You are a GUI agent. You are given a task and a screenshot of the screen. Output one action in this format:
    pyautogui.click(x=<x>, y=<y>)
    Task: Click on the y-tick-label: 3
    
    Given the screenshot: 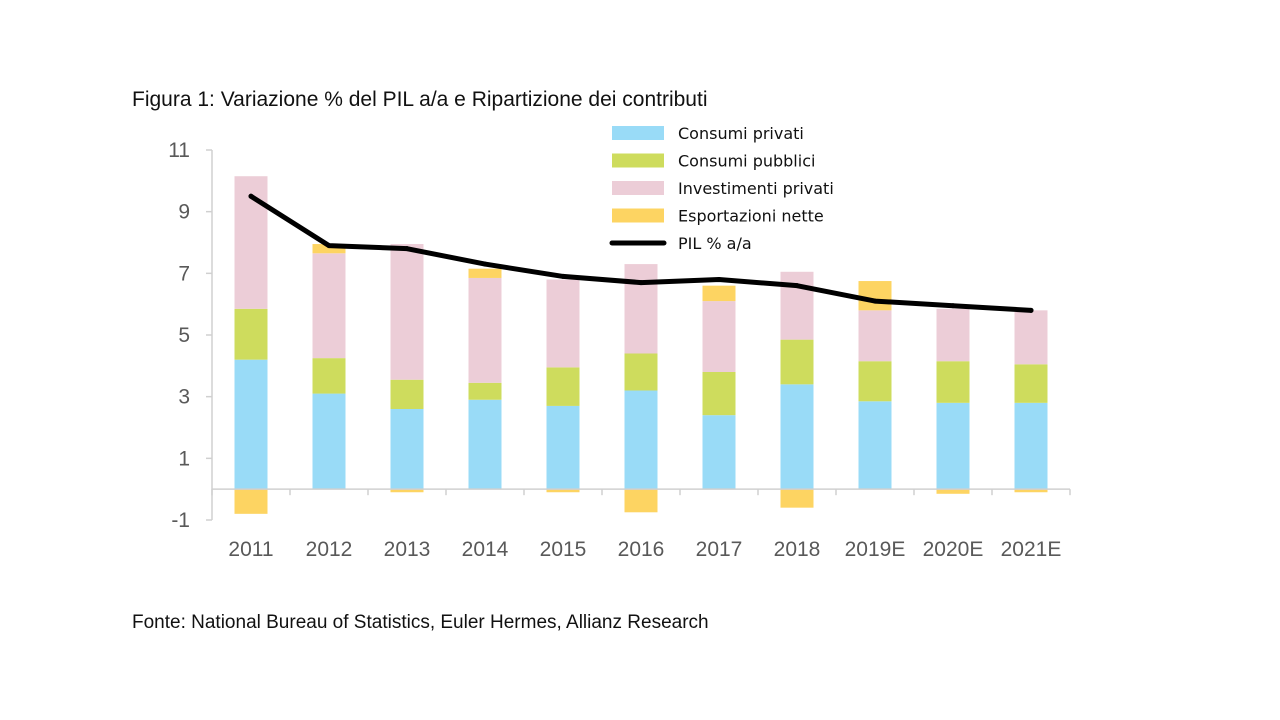 What is the action you would take?
    pyautogui.click(x=184, y=397)
    